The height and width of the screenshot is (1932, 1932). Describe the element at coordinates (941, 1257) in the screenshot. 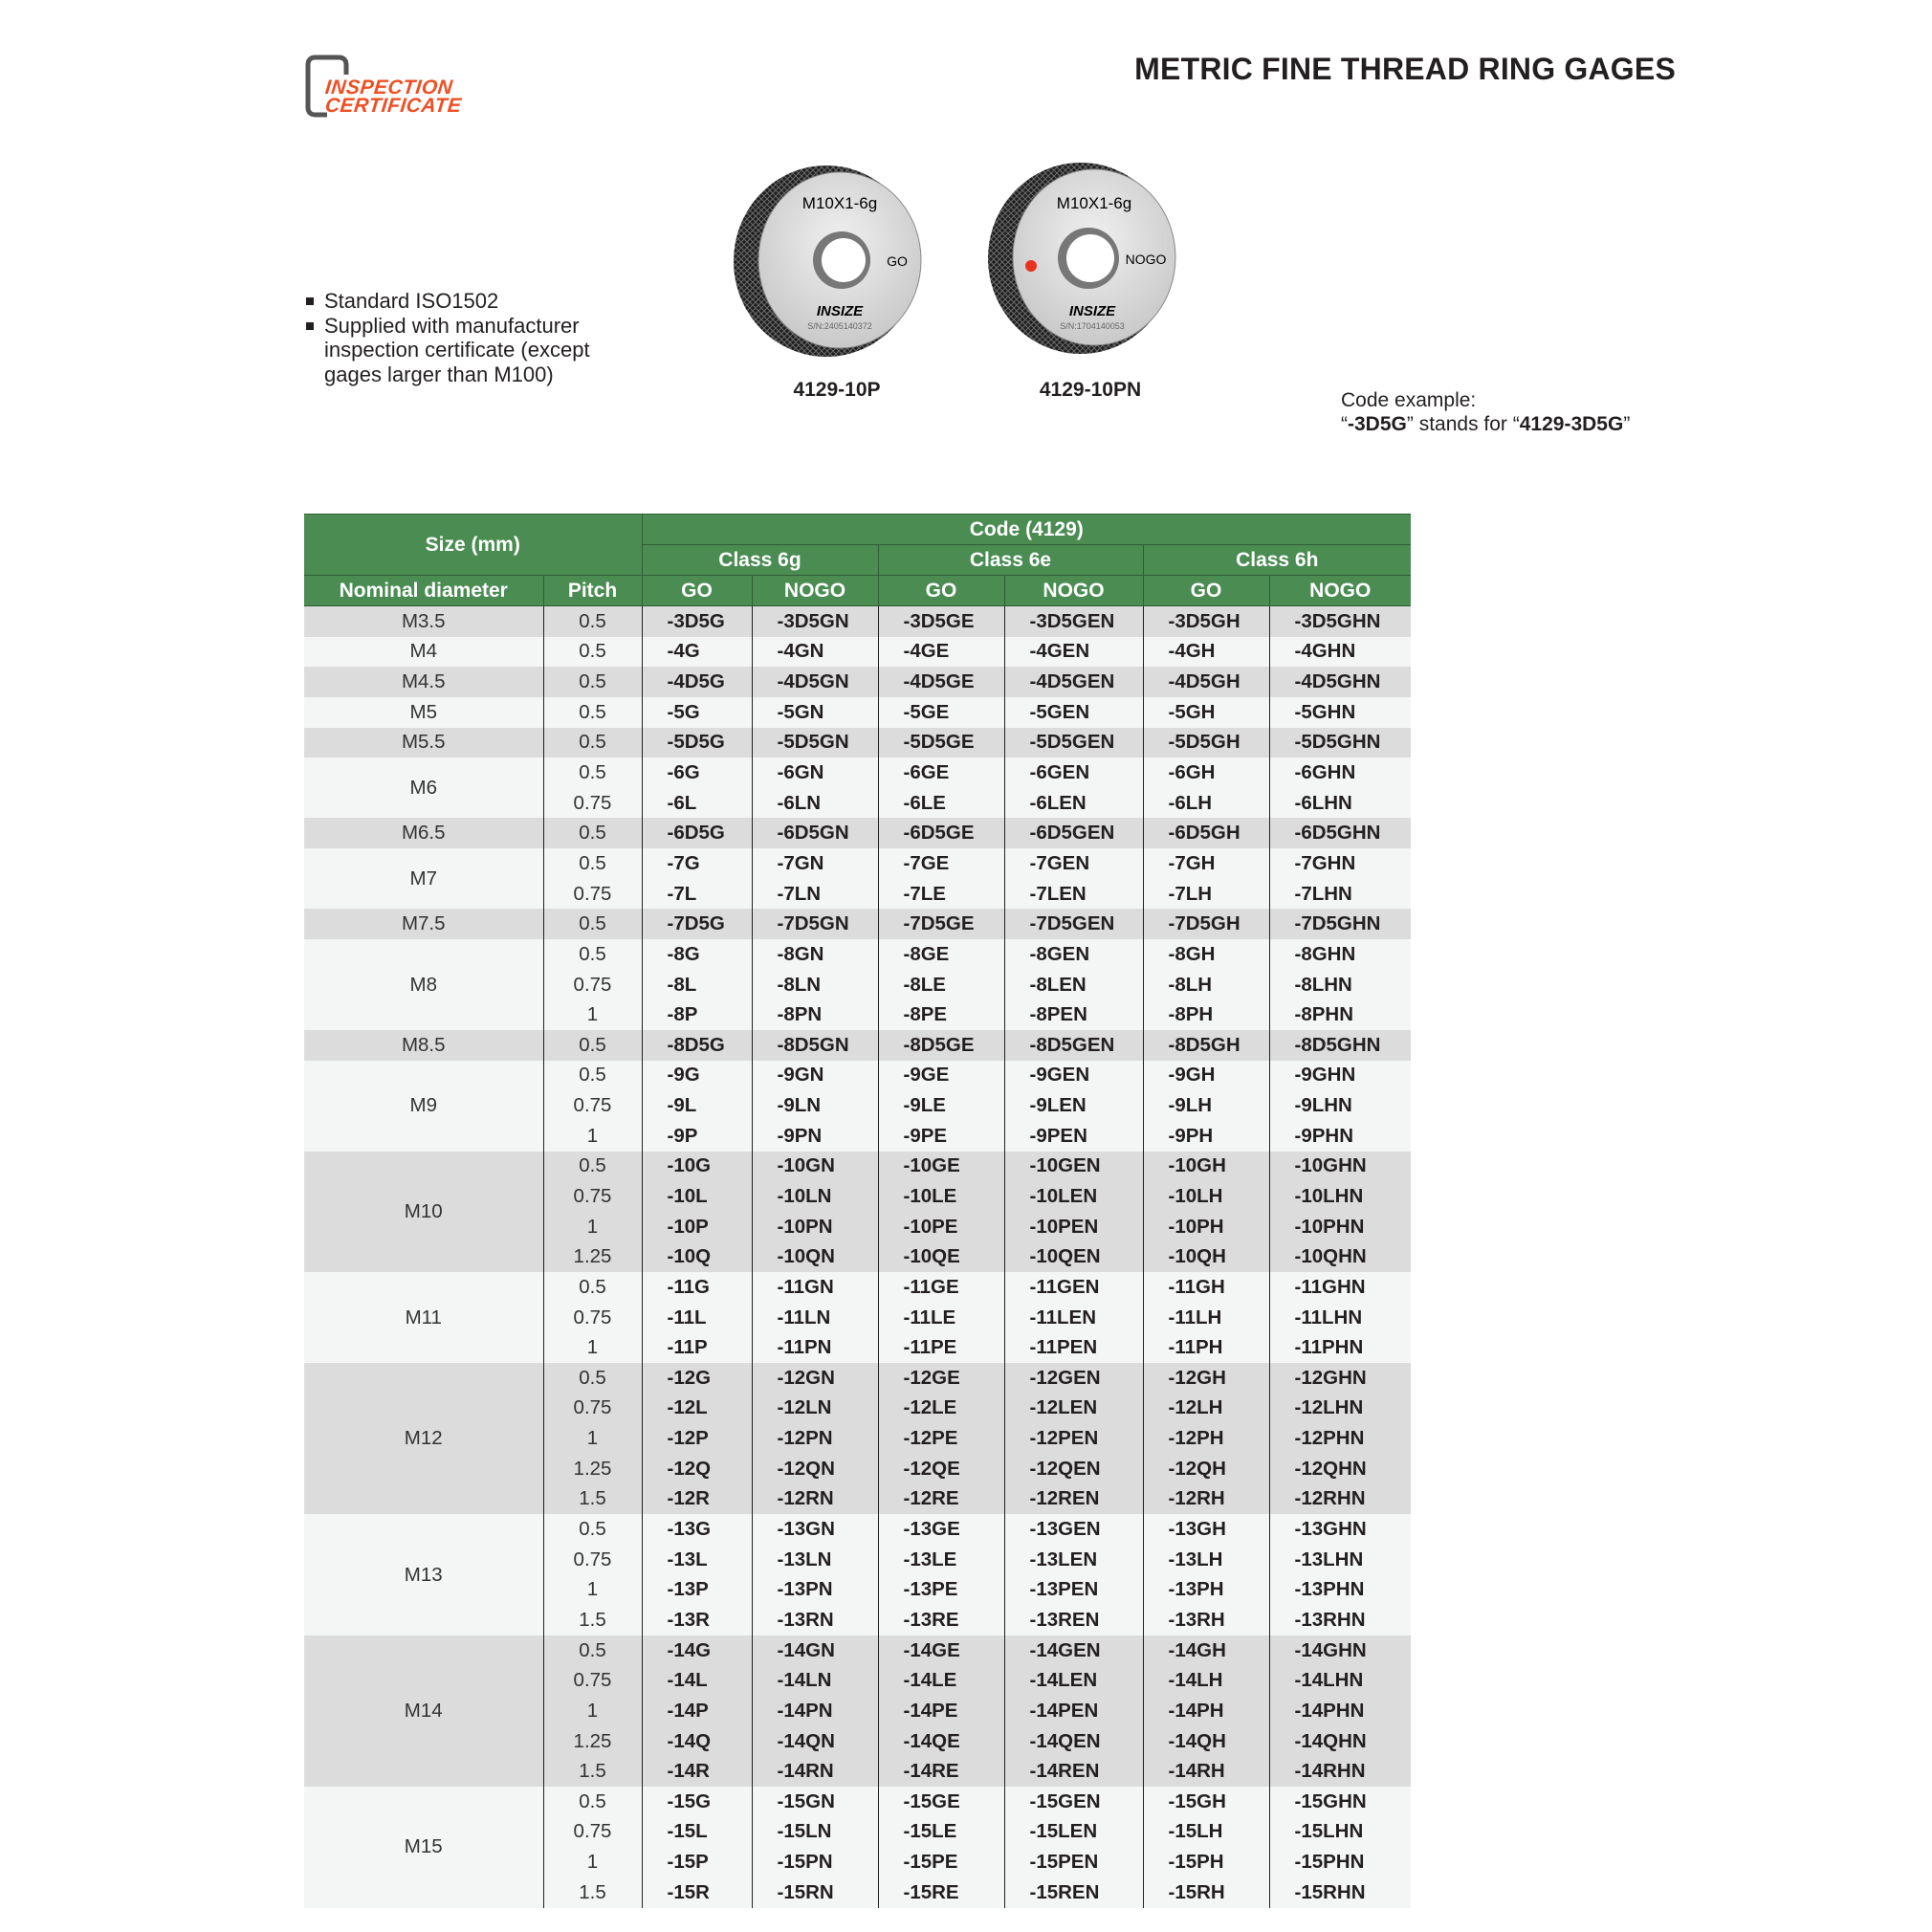

I see `go-6e-cell: -10QE` at that location.